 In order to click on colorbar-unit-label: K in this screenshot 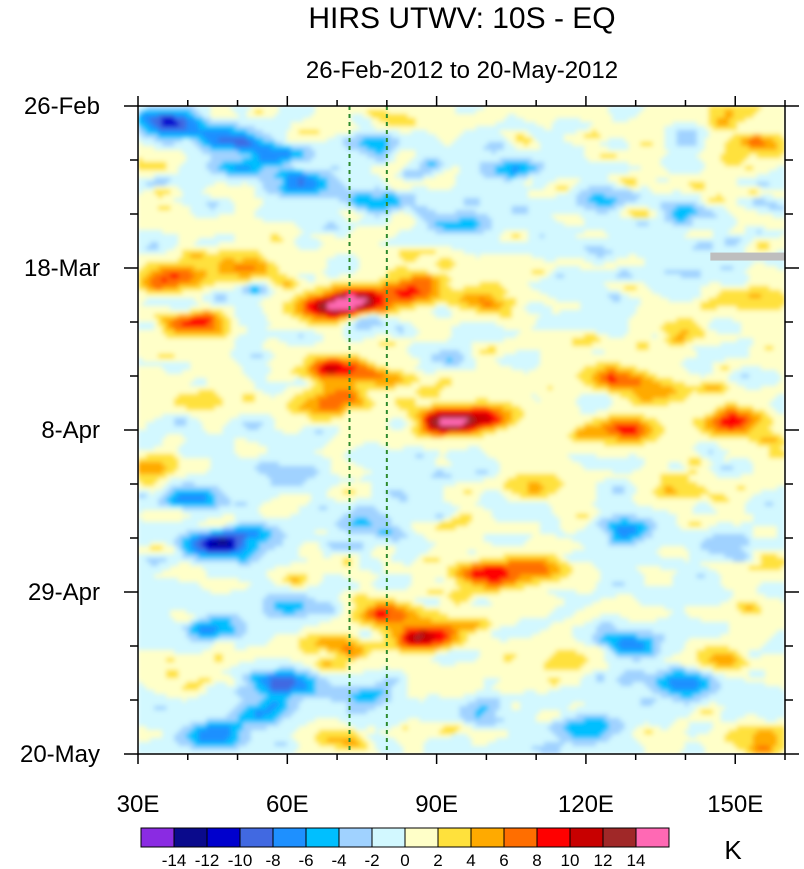, I will do `click(733, 850)`.